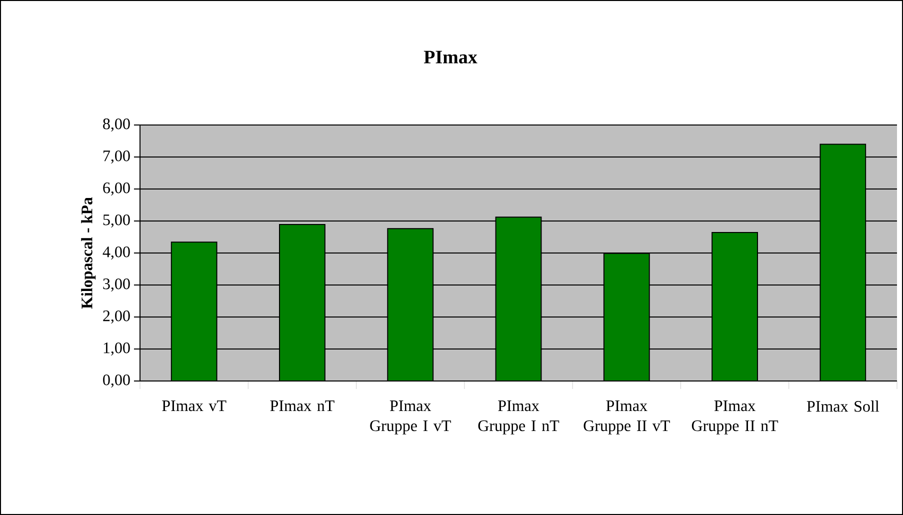  What do you see at coordinates (117, 157) in the screenshot?
I see `y-tick-label: 7,00` at bounding box center [117, 157].